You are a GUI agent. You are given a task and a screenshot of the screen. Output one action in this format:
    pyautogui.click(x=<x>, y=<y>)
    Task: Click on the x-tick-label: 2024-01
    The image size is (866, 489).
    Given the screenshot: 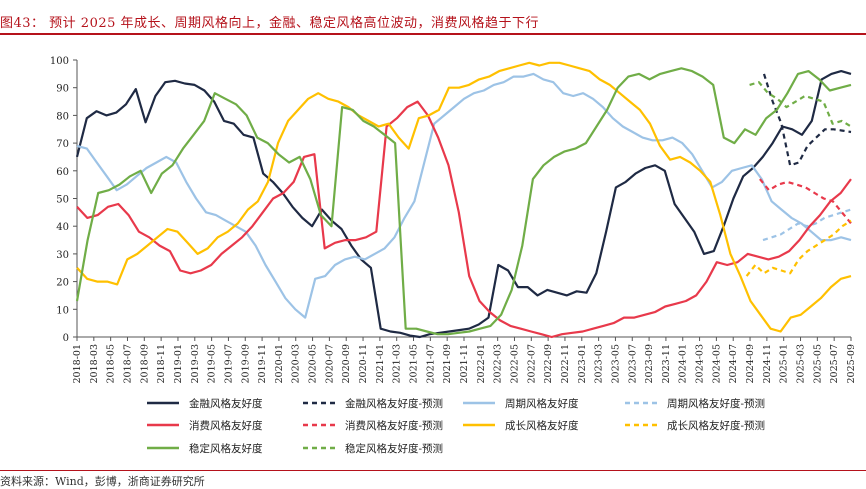 What is the action you would take?
    pyautogui.click(x=683, y=363)
    